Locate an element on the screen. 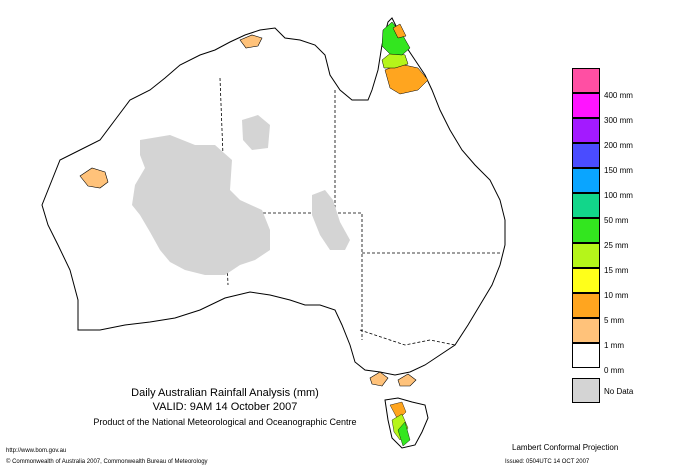 The height and width of the screenshot is (467, 680). tasmania-rain is located at coordinates (400, 424).